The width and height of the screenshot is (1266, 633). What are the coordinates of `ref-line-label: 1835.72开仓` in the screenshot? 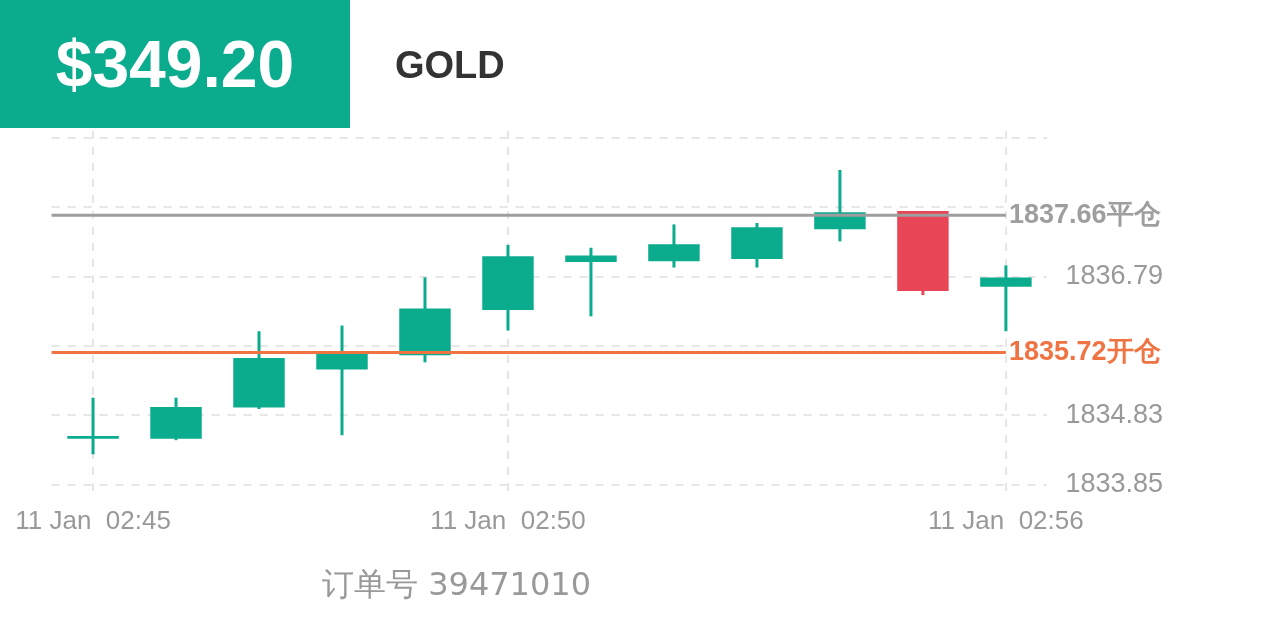 It's located at (1084, 350).